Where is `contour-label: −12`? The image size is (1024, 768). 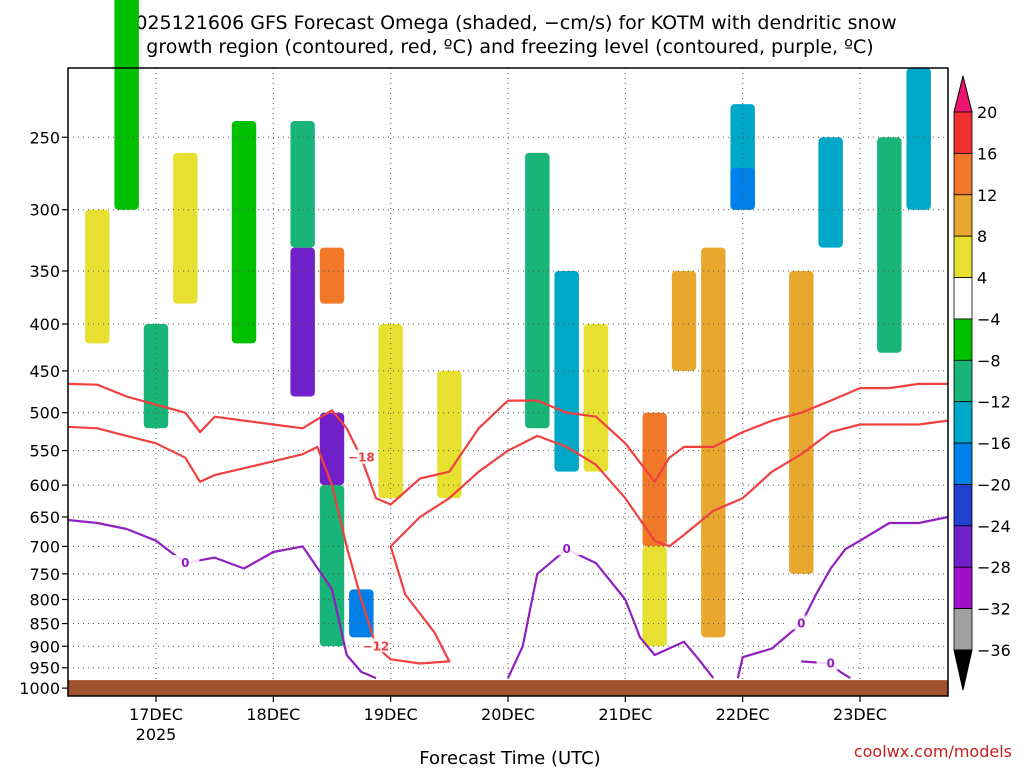
contour-label: −12 is located at coordinates (376, 646).